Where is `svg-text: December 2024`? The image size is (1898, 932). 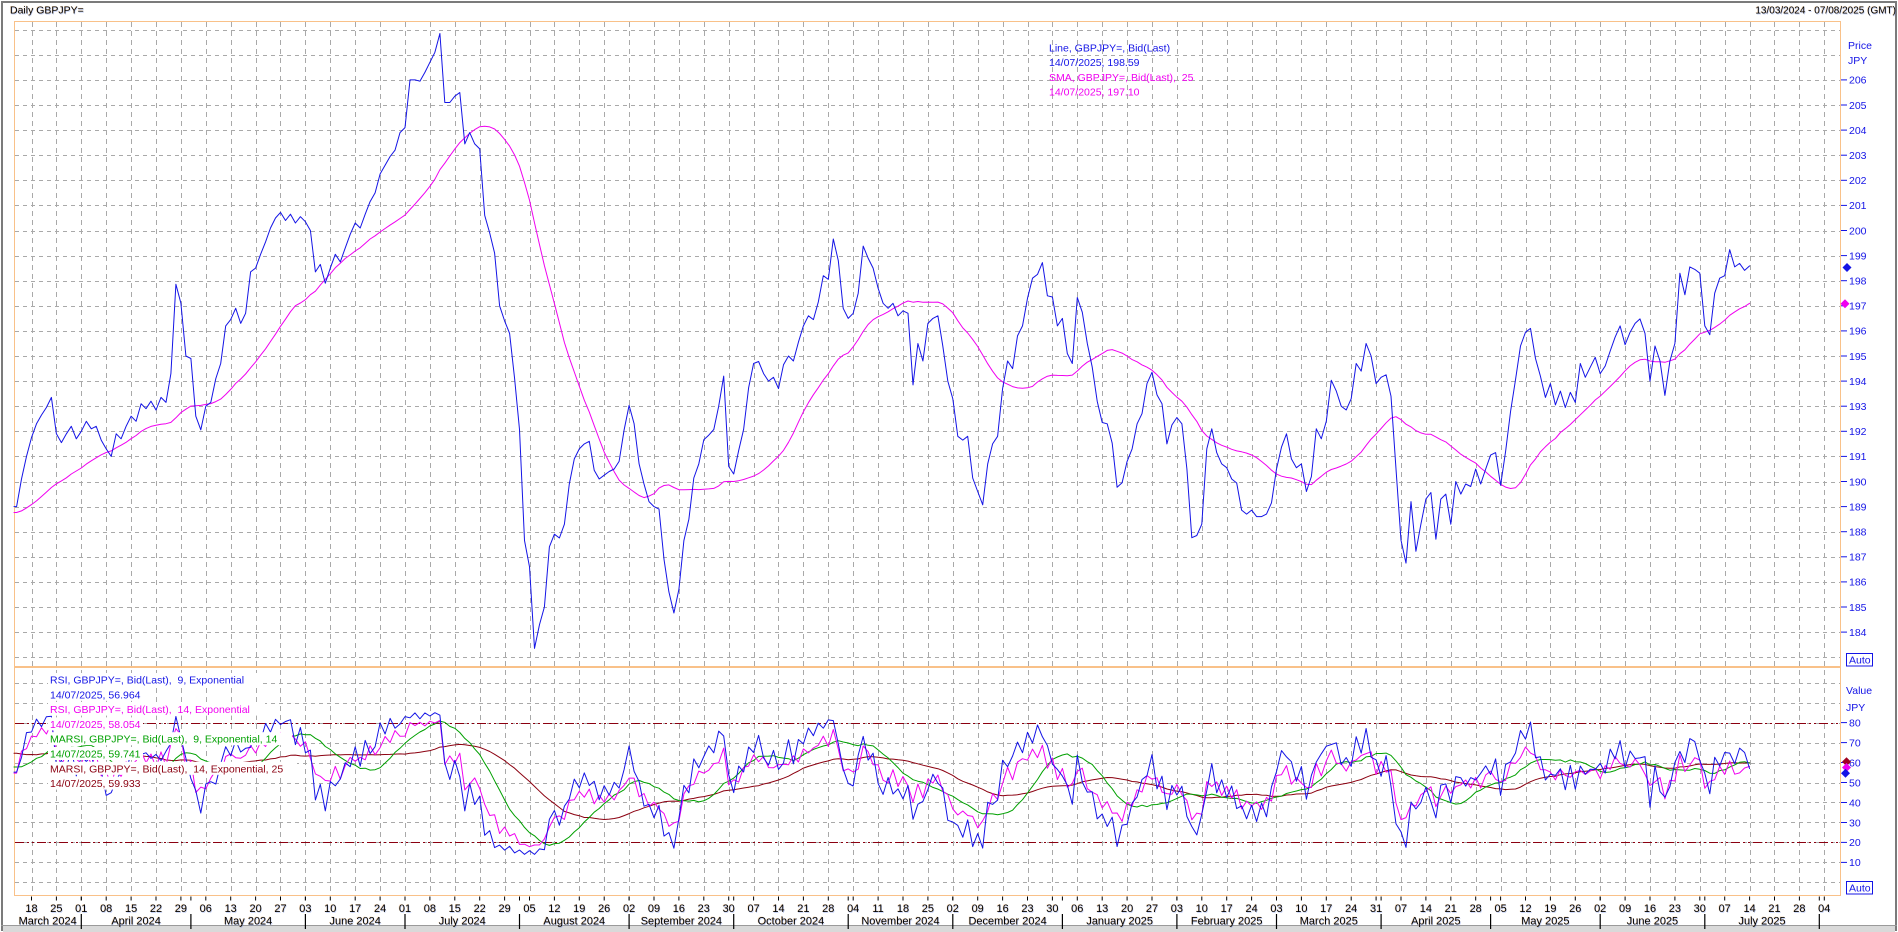 svg-text: December 2024 is located at coordinates (1007, 922).